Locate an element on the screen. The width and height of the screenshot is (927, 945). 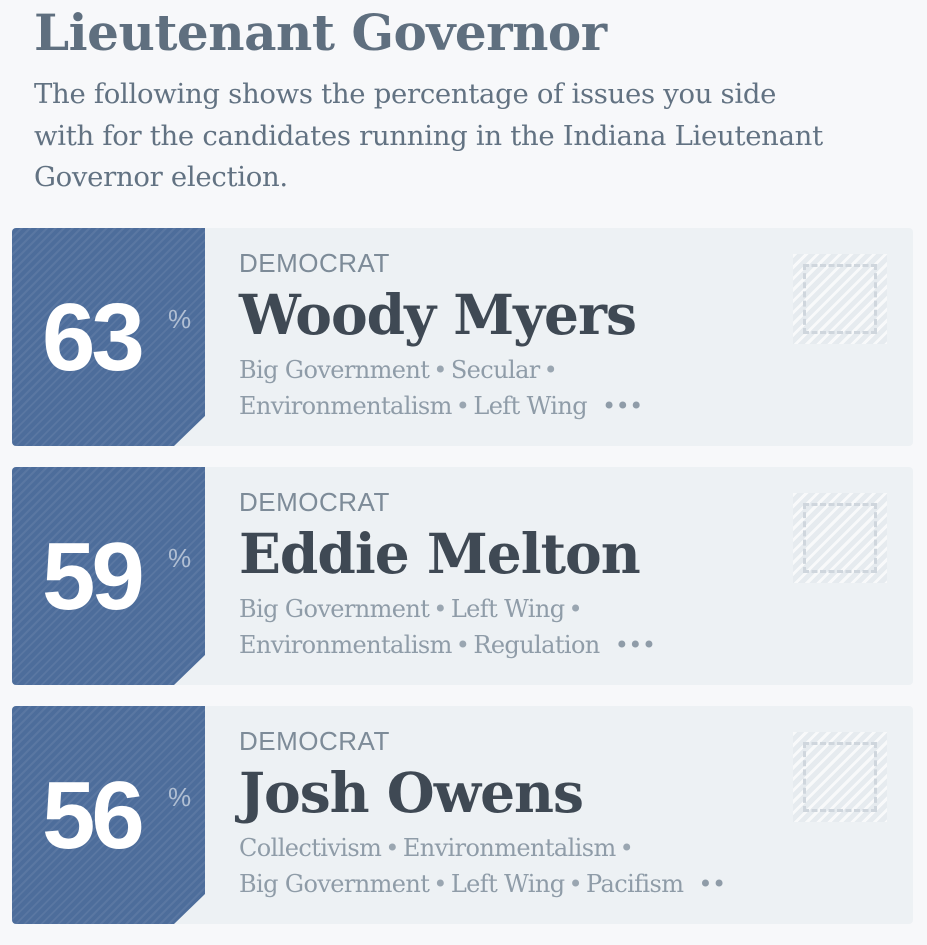
candidate-name: Josh Owens is located at coordinates (411, 792).